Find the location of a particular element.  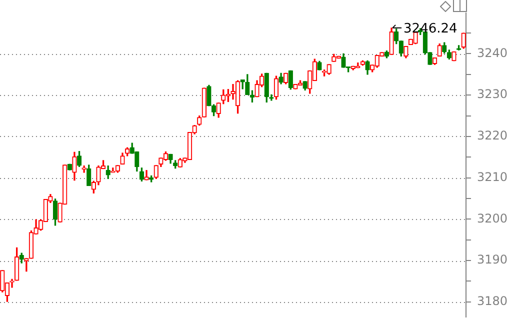

y-tick-label: 3220 is located at coordinates (492, 135).